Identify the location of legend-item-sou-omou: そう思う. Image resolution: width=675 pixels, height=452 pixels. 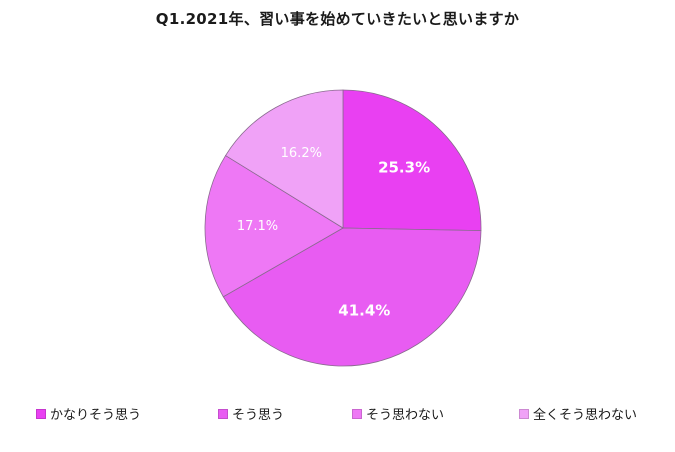
(251, 413).